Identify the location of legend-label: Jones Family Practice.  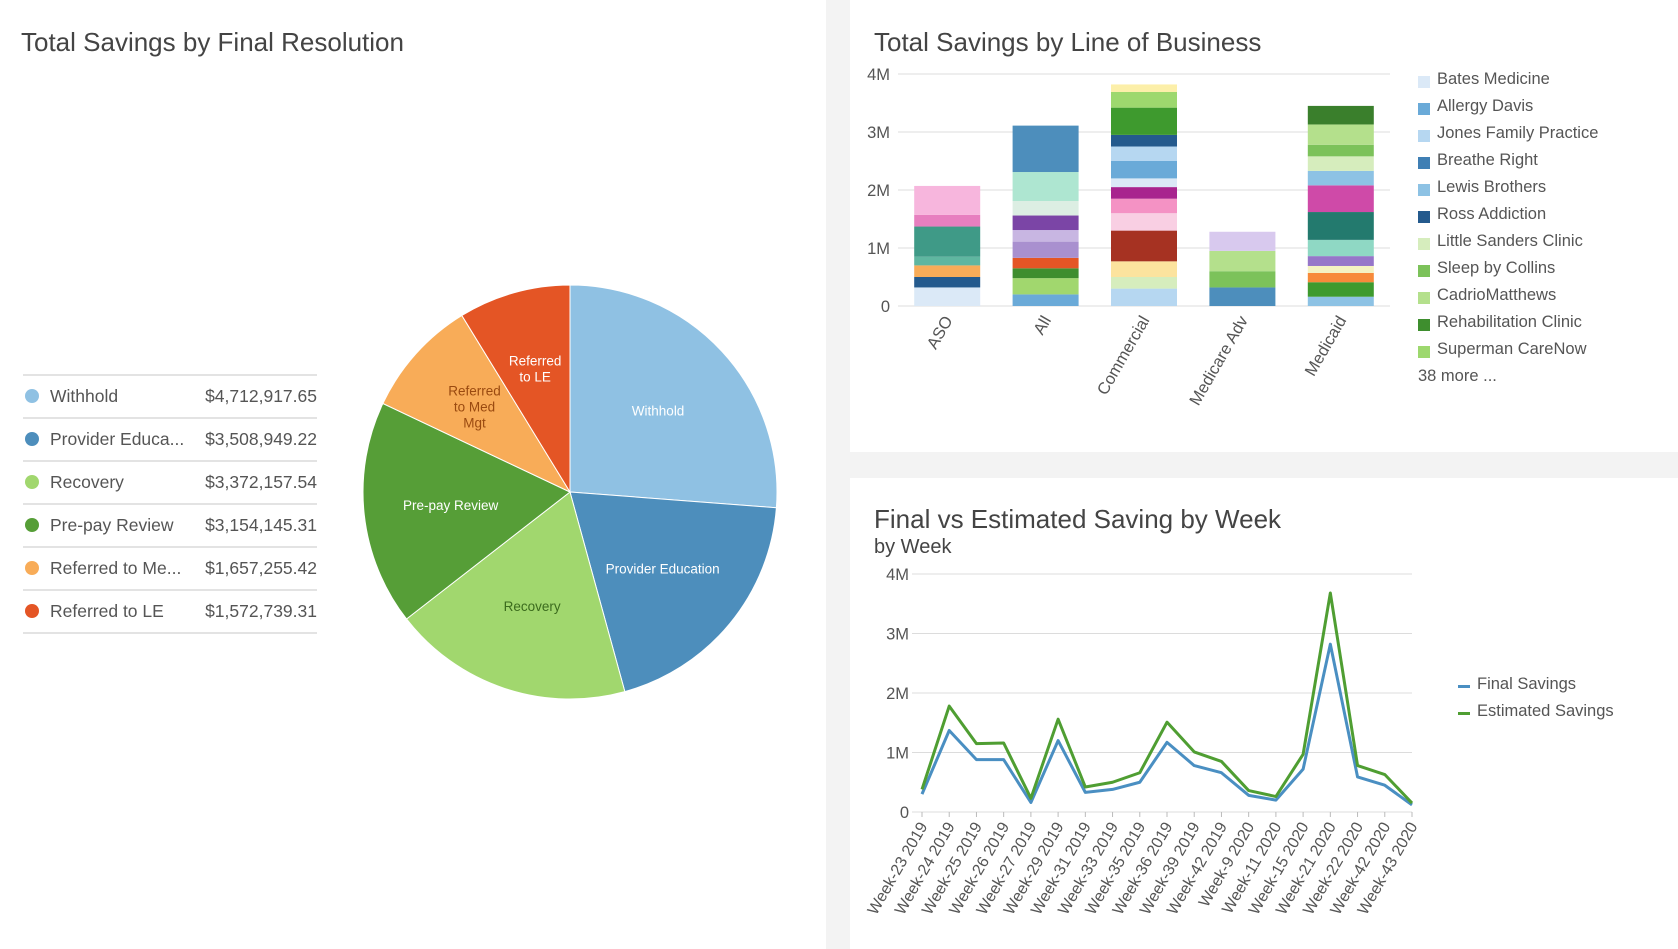
(1518, 133).